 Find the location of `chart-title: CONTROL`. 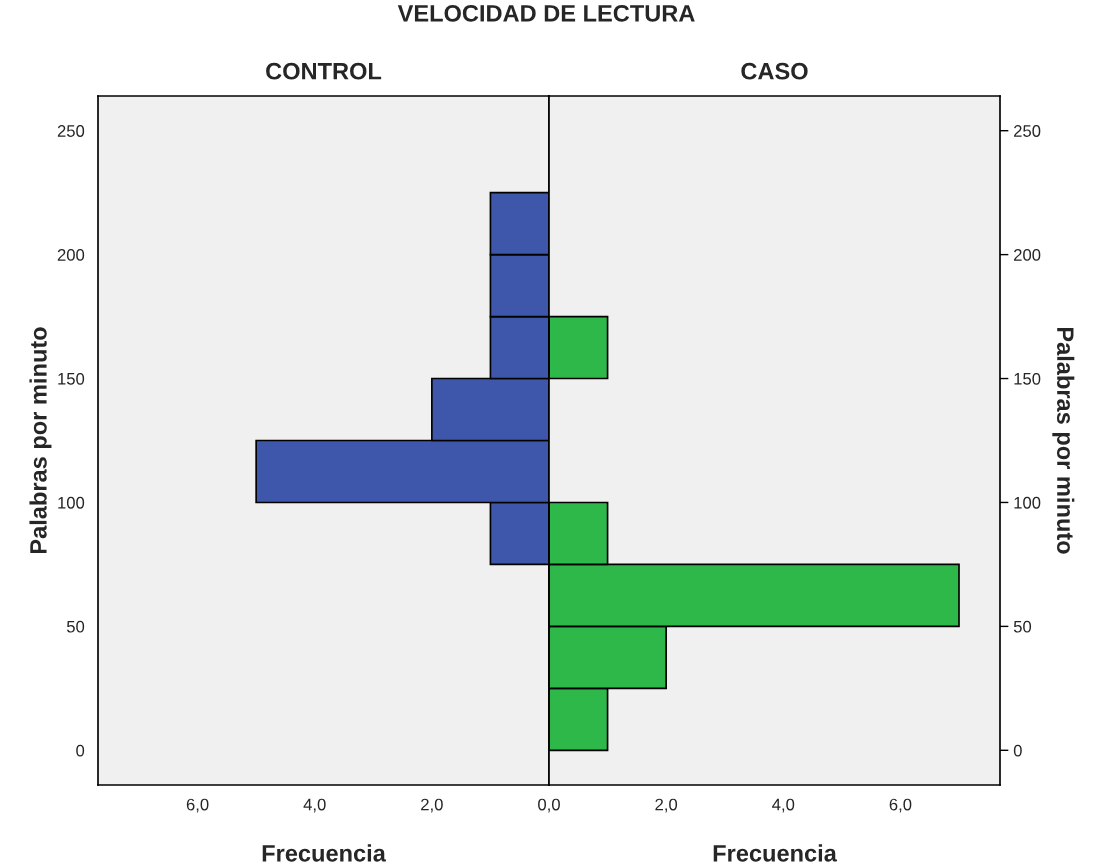

chart-title: CONTROL is located at coordinates (324, 71).